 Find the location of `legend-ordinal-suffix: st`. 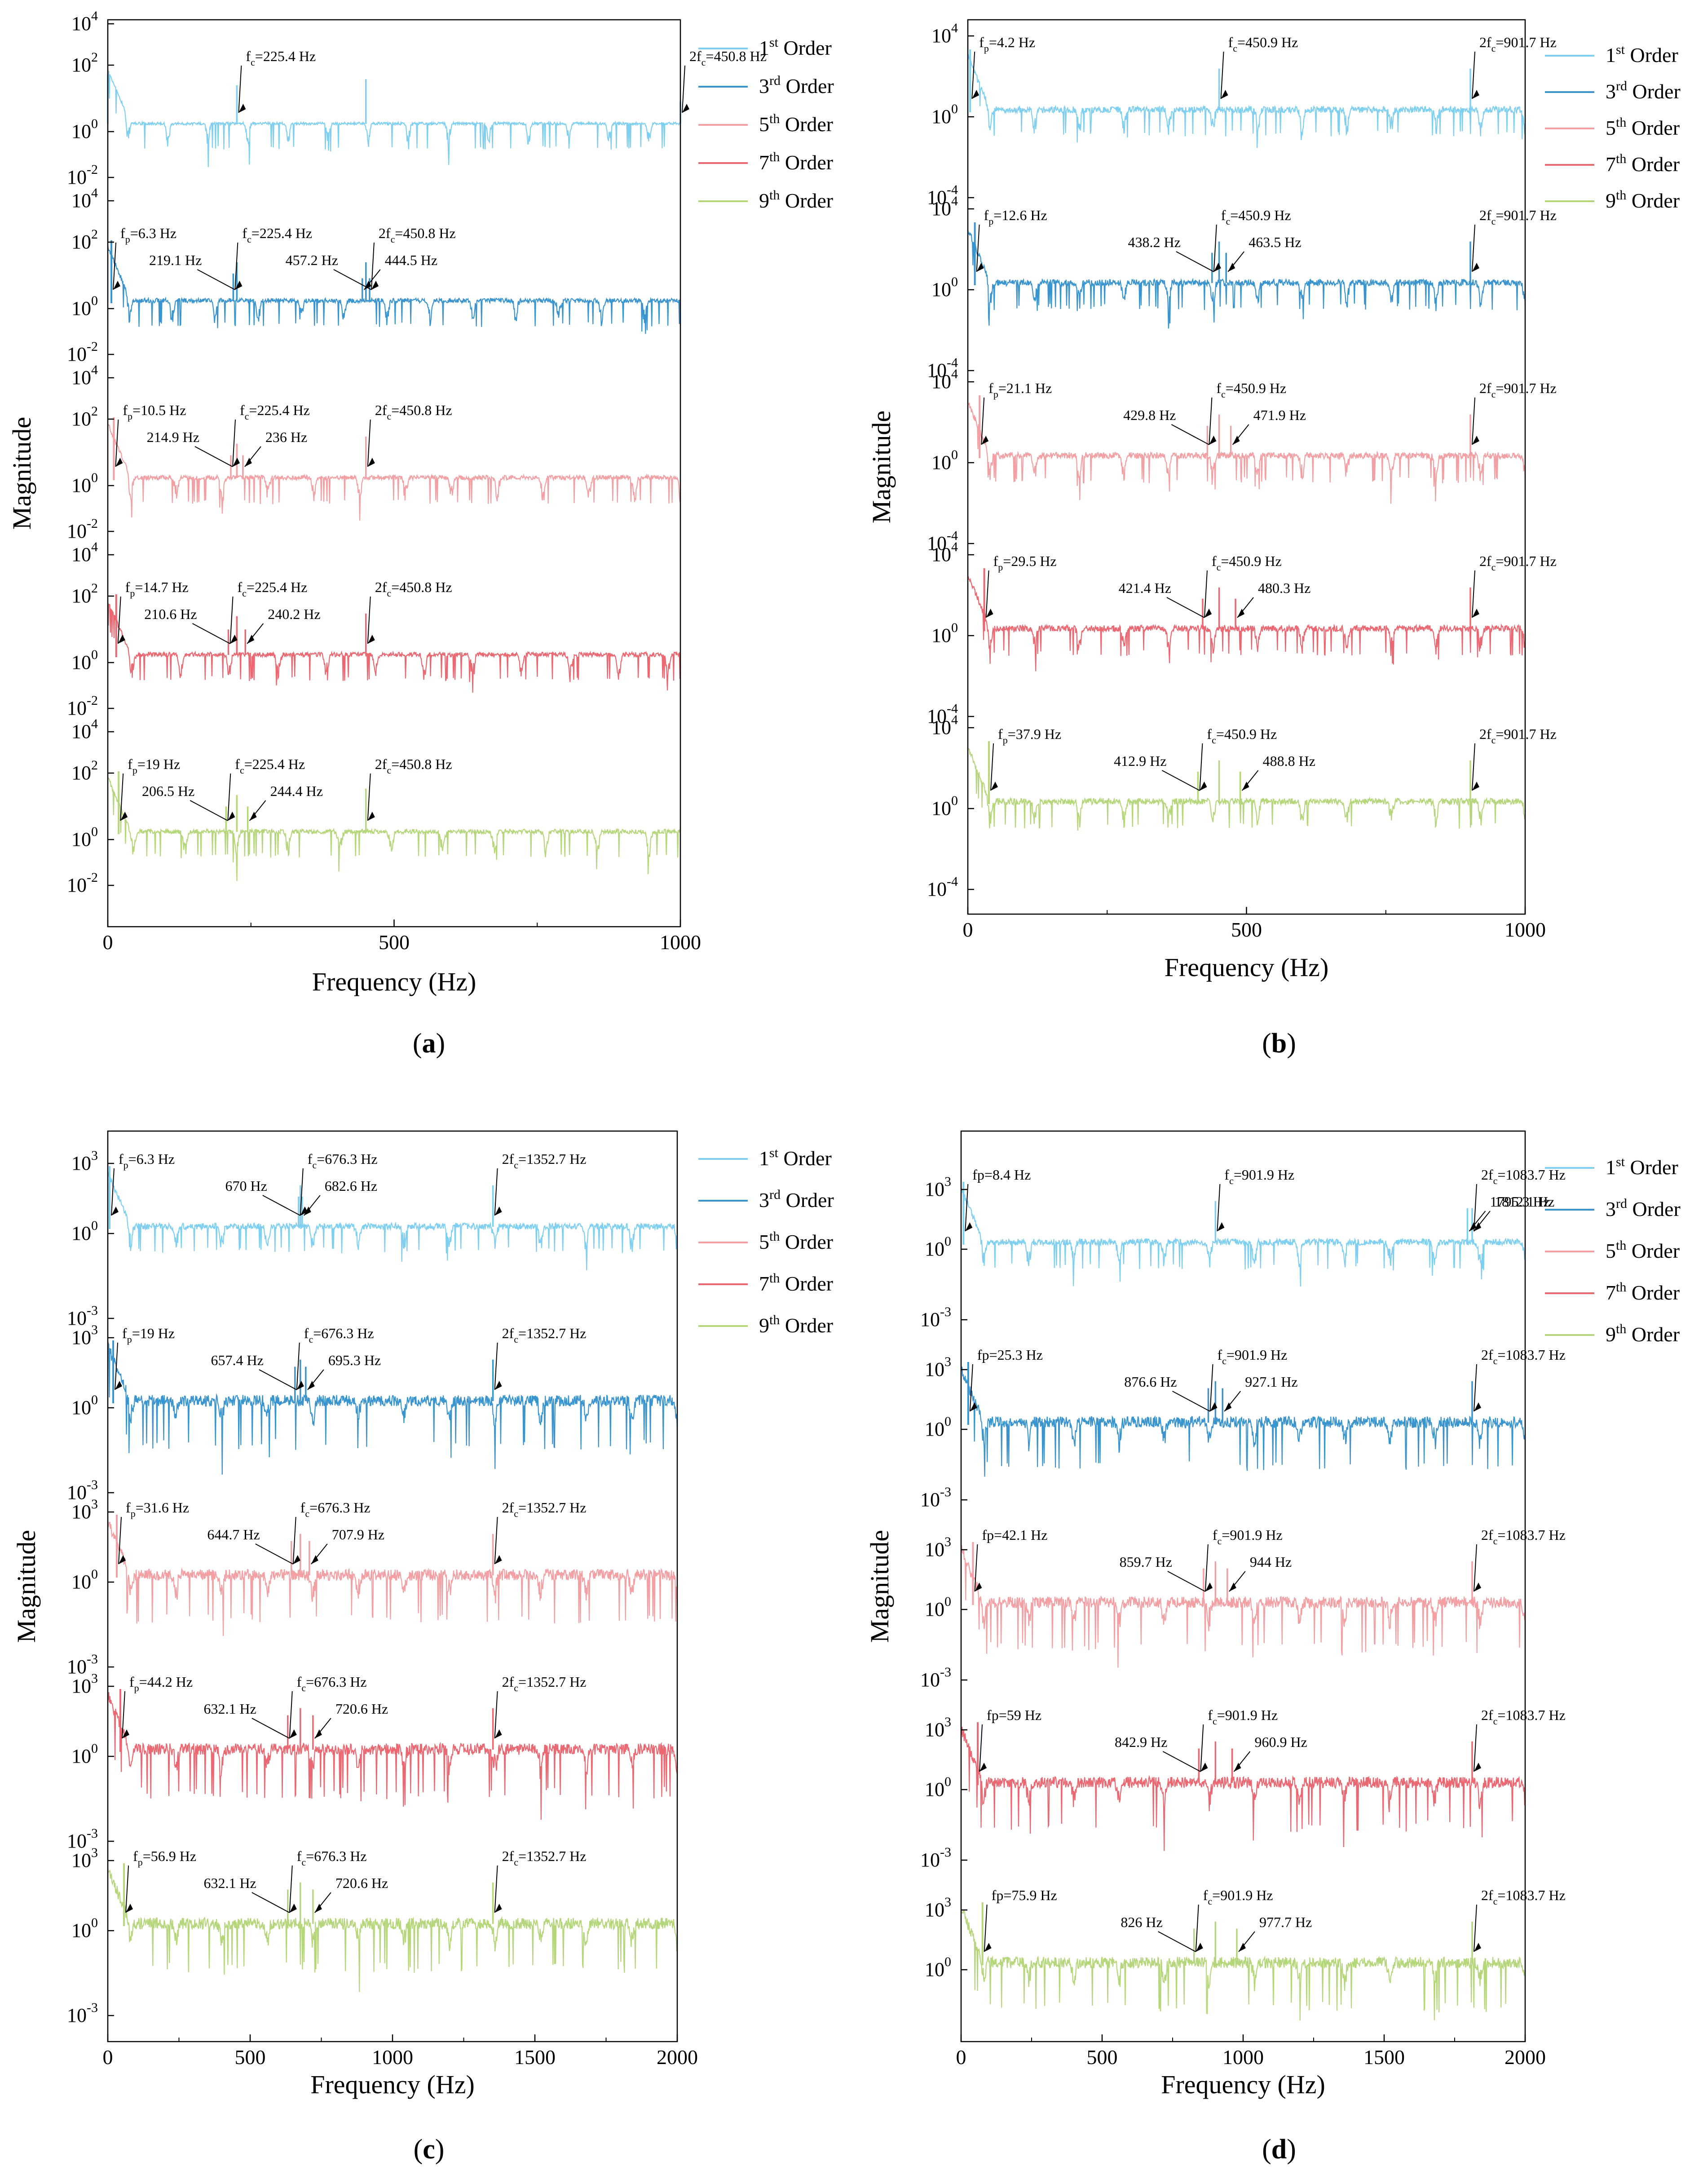

legend-ordinal-suffix: st is located at coordinates (774, 1152).